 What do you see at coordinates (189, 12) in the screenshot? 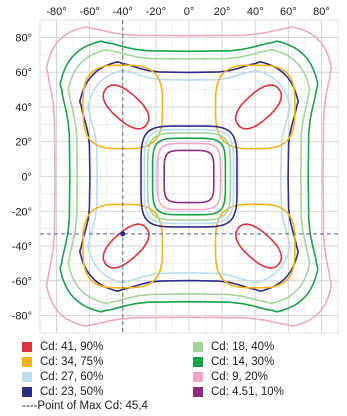
I see `x-tick-label: 0°` at bounding box center [189, 12].